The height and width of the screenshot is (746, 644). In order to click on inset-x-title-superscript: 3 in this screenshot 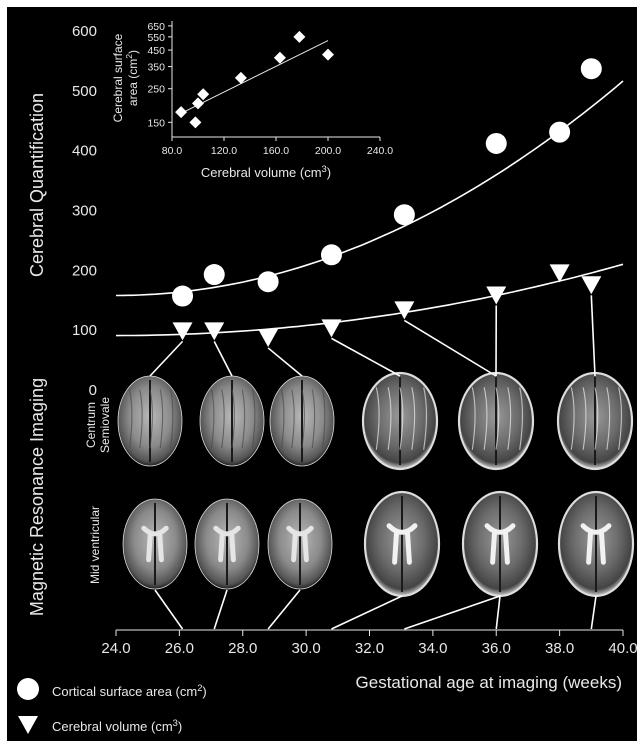, I will do `click(324, 169)`.